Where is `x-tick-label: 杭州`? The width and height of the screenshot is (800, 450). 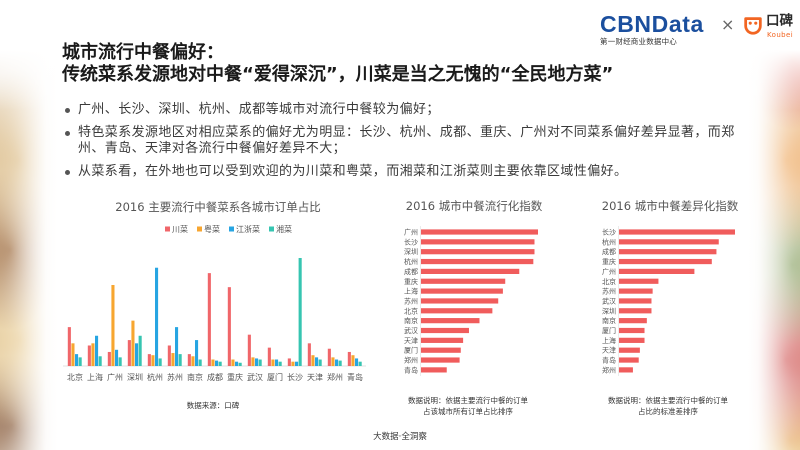 x-tick-label: 杭州 is located at coordinates (155, 377).